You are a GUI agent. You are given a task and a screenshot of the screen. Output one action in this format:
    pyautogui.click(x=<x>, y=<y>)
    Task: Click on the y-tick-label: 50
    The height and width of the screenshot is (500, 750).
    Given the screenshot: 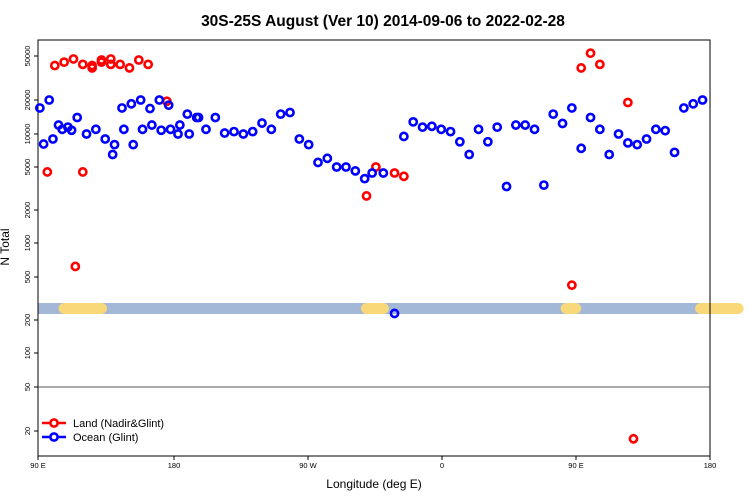 What is the action you would take?
    pyautogui.click(x=27, y=387)
    